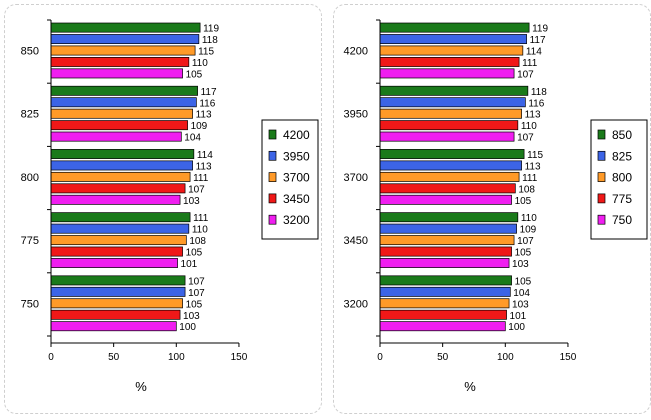 The width and height of the screenshot is (651, 420). What do you see at coordinates (356, 52) in the screenshot?
I see `category-label-4200: 4200` at bounding box center [356, 52].